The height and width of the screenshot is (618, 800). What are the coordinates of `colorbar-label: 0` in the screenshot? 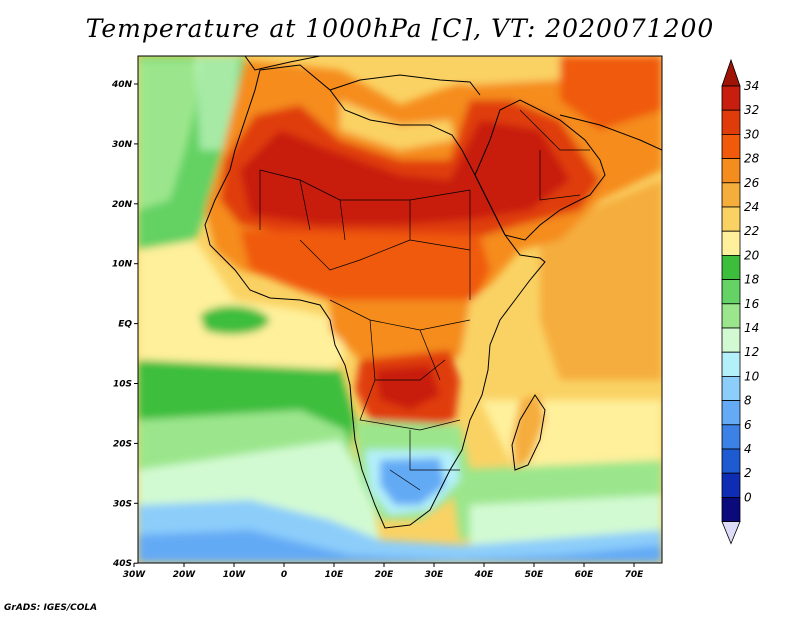 It's located at (748, 497).